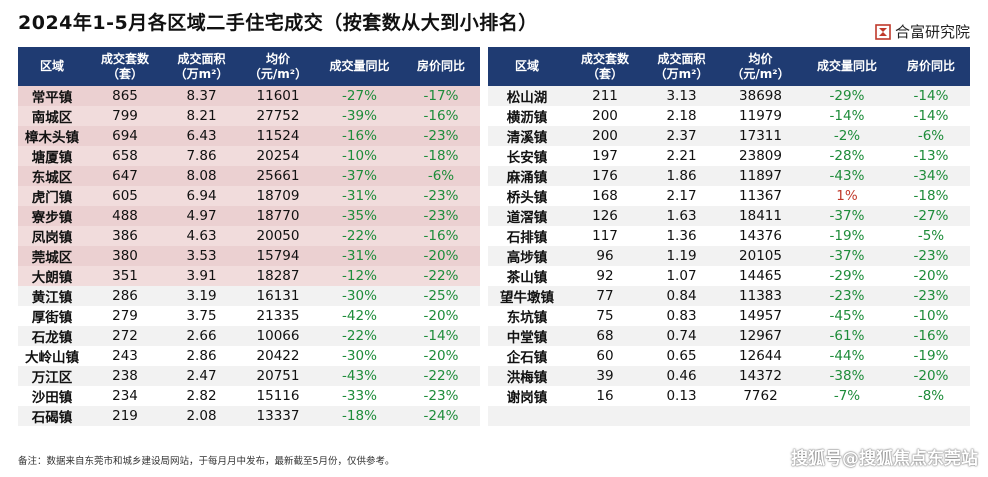 This screenshot has height=477, width=988. Describe the element at coordinates (527, 156) in the screenshot. I see `cell-region: 长安镇` at that location.